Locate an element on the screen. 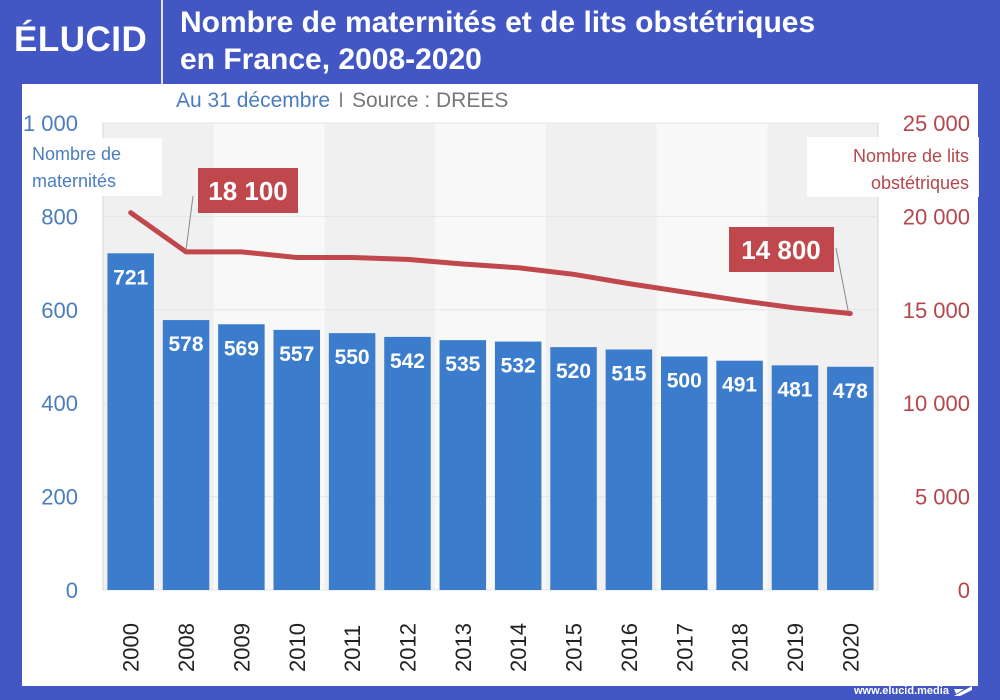 This screenshot has width=1000, height=700. left-tick-label: 400 is located at coordinates (59, 403).